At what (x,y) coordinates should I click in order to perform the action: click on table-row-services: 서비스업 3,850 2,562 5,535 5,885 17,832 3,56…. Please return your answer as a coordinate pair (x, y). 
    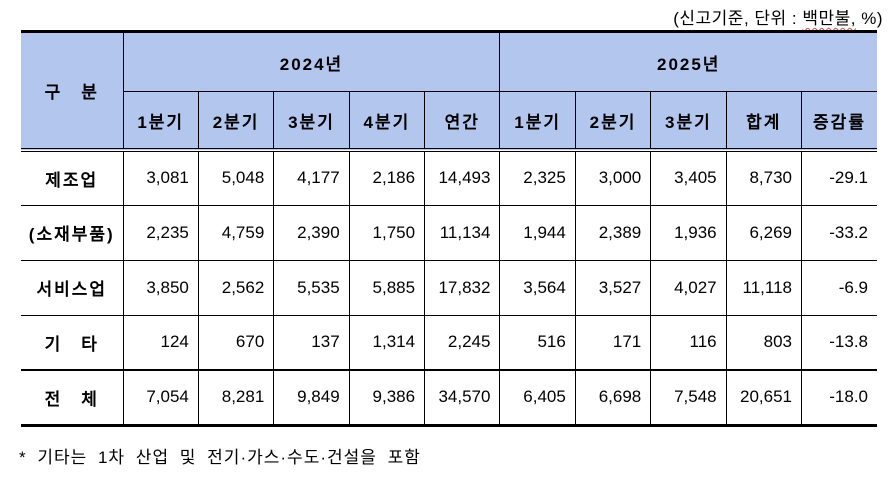
    Looking at the image, I should click on (449, 288).